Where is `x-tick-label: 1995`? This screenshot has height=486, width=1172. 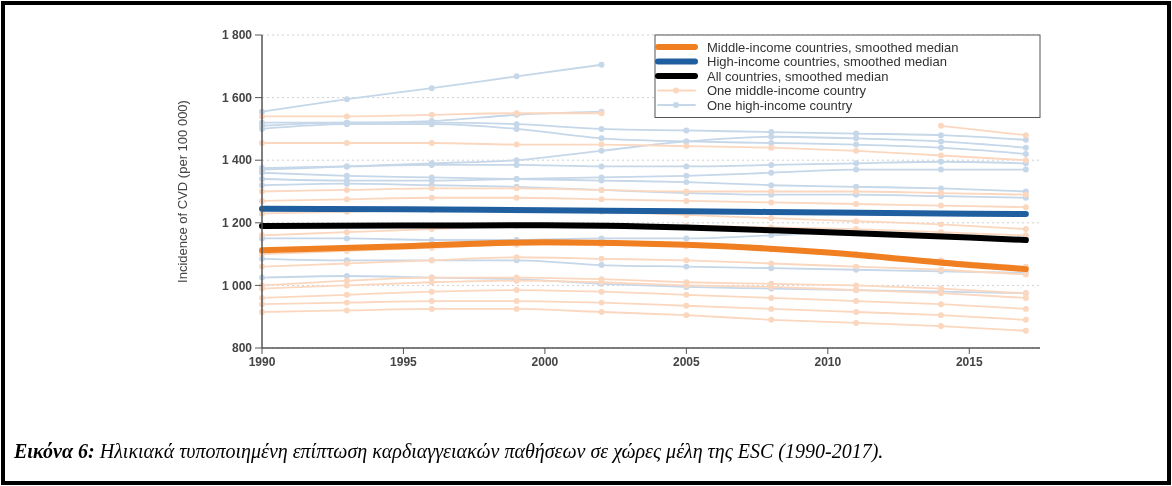
x-tick-label: 1995 is located at coordinates (404, 362).